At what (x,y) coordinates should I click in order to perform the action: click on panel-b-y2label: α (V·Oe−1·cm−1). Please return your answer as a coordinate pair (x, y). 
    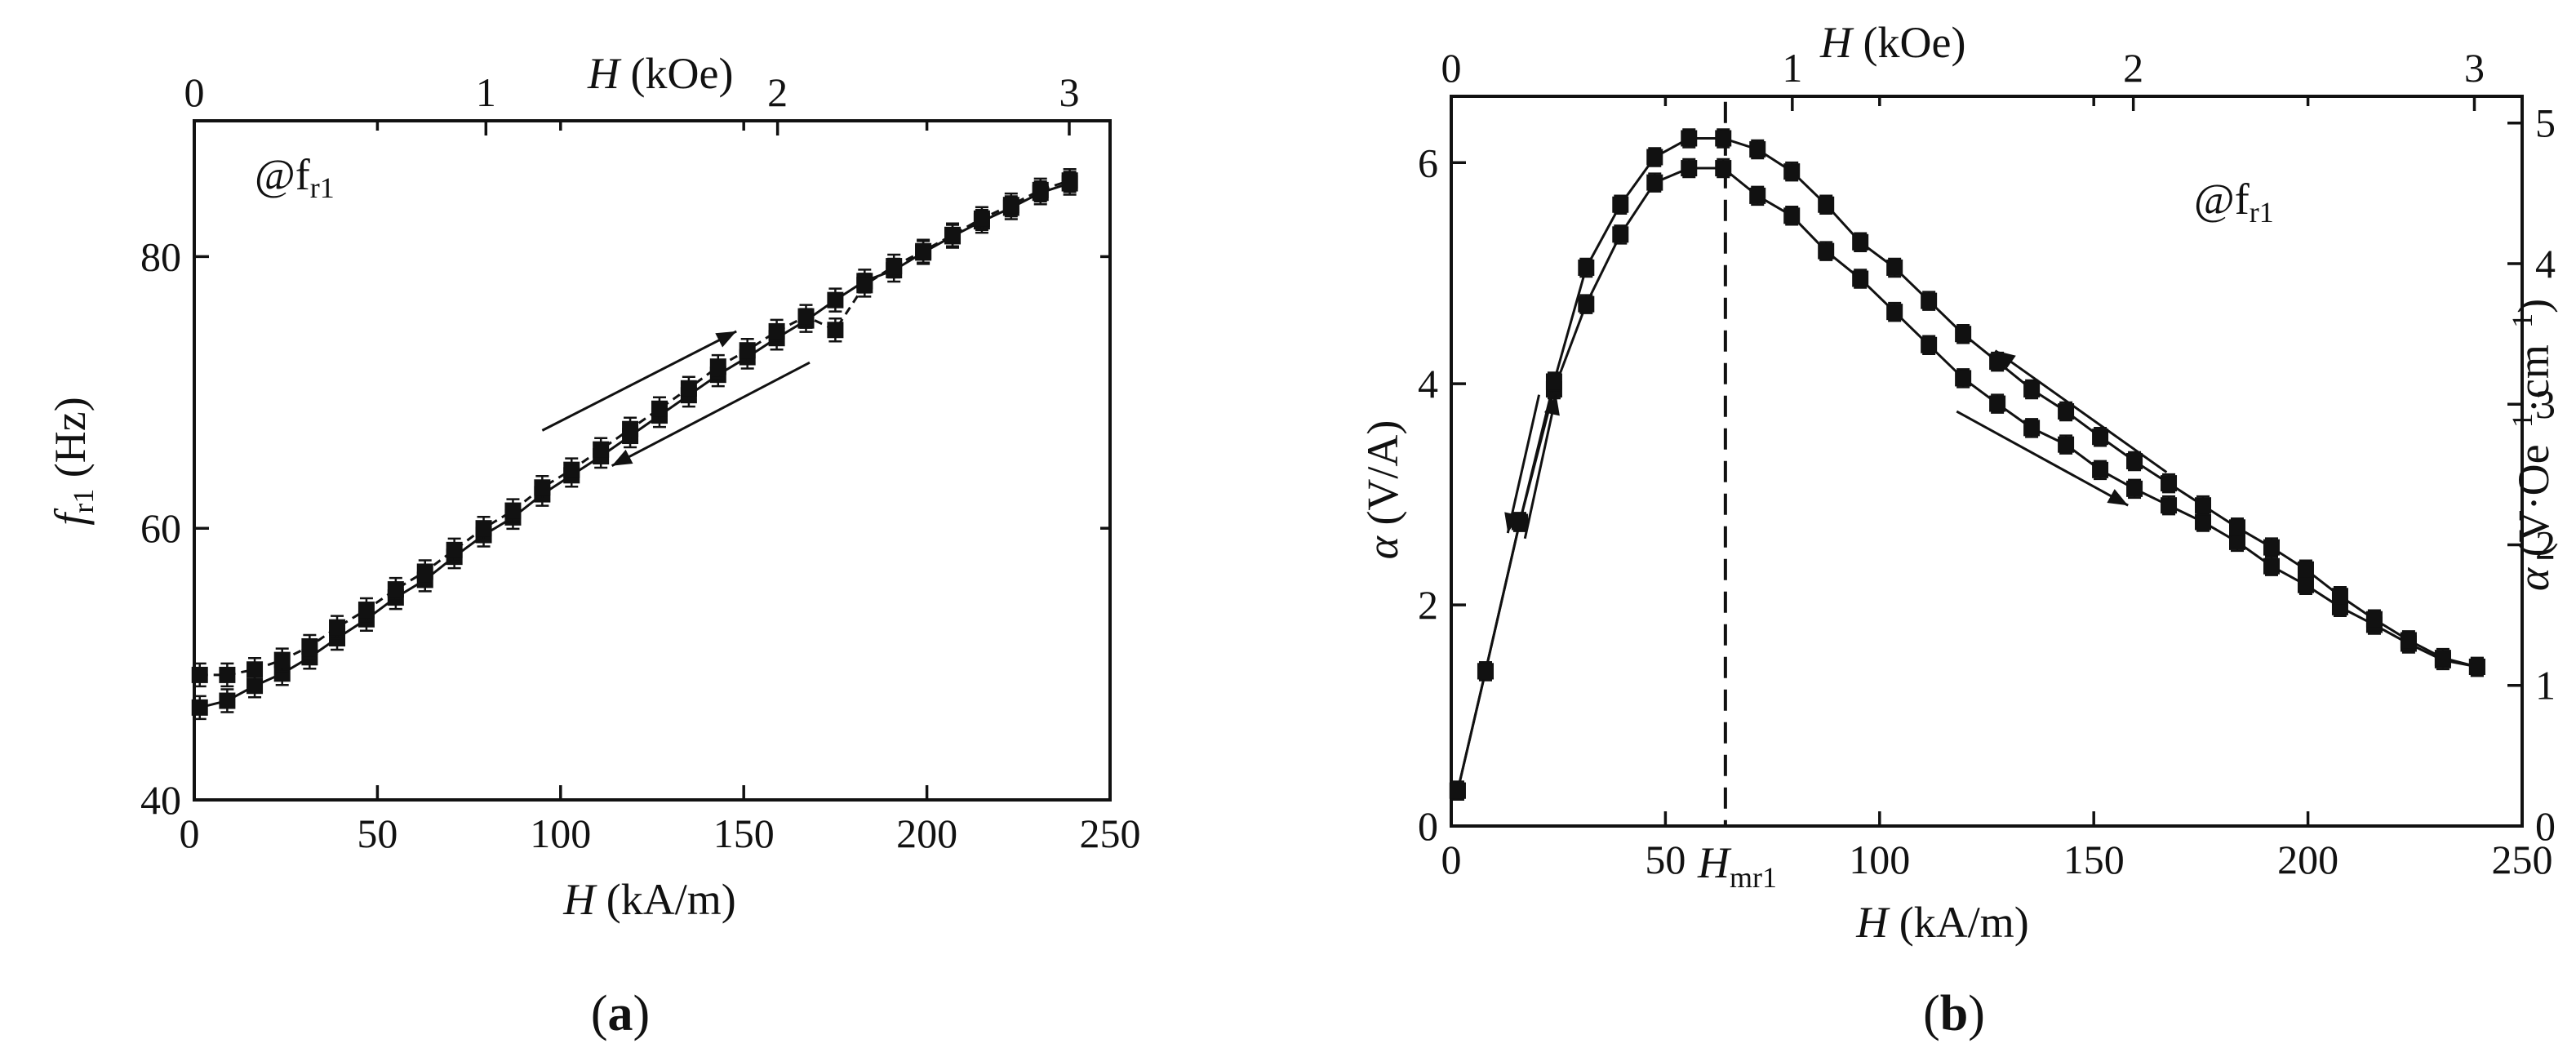
    Looking at the image, I should click on (2532, 445).